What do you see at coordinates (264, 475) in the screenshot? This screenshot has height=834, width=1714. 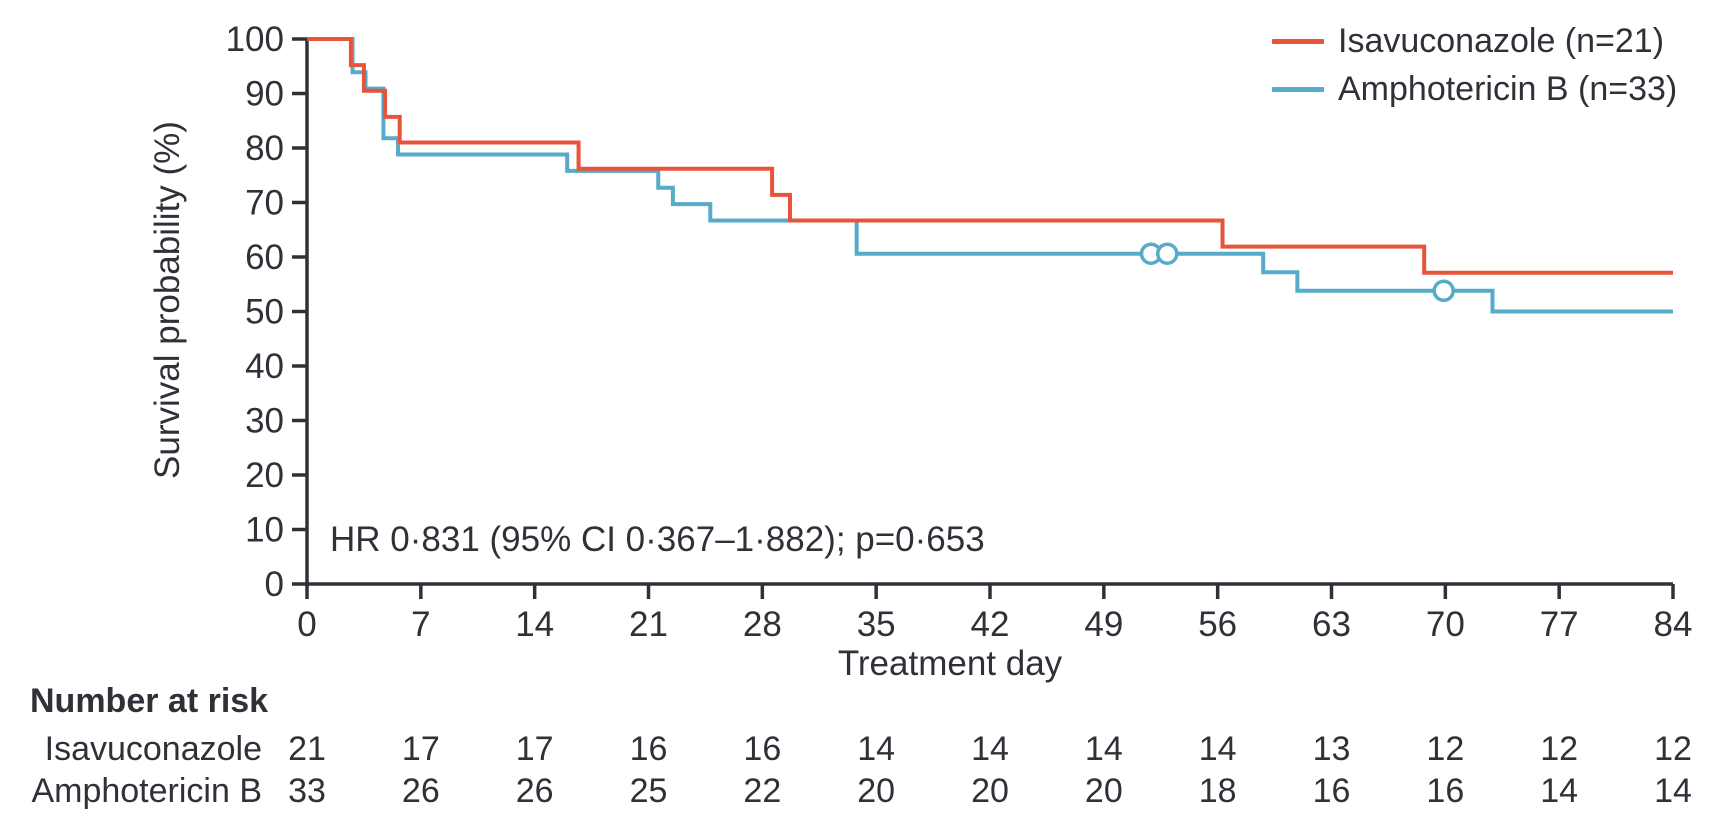 I see `y-tick-label: 20` at bounding box center [264, 475].